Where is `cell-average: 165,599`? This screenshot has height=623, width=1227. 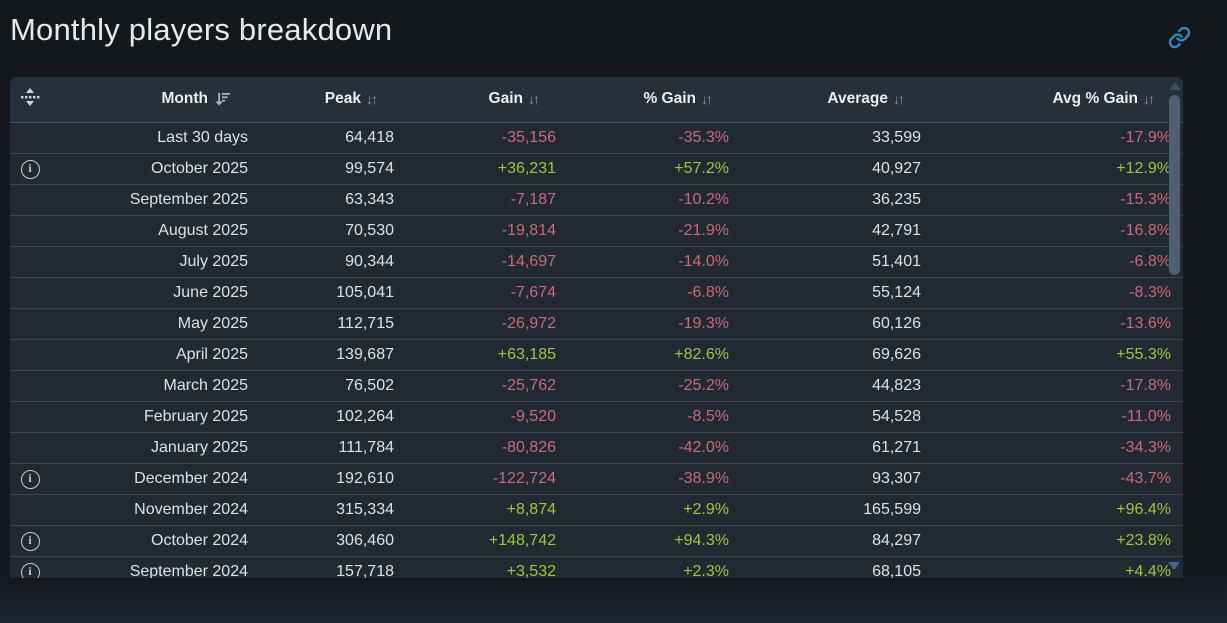
cell-average: 165,599 is located at coordinates (837, 510).